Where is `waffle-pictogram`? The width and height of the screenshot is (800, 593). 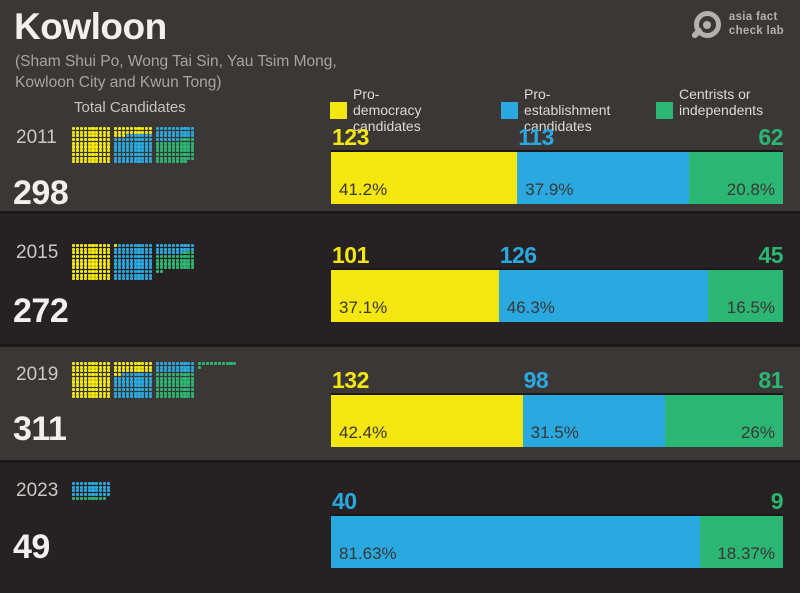
waffle-pictogram is located at coordinates (133, 262).